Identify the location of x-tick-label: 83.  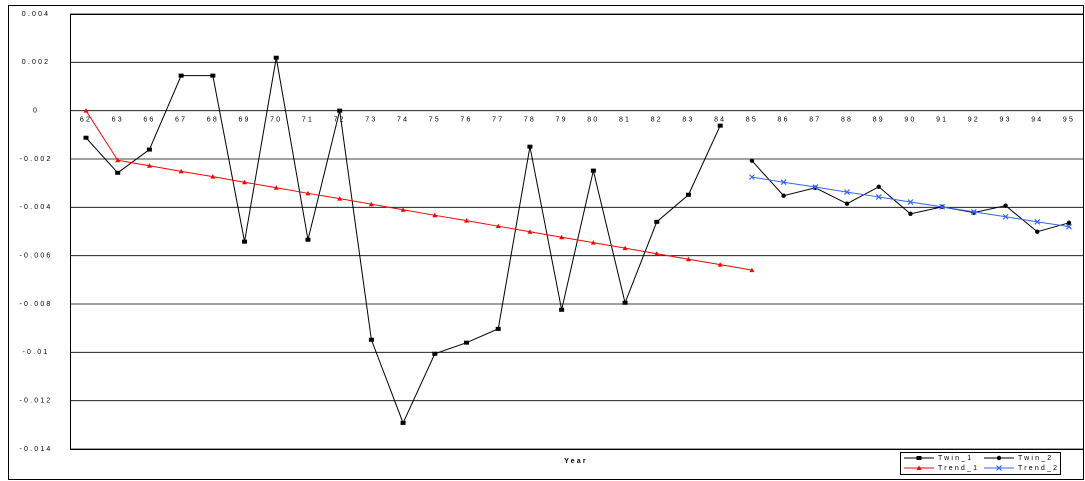
(688, 120).